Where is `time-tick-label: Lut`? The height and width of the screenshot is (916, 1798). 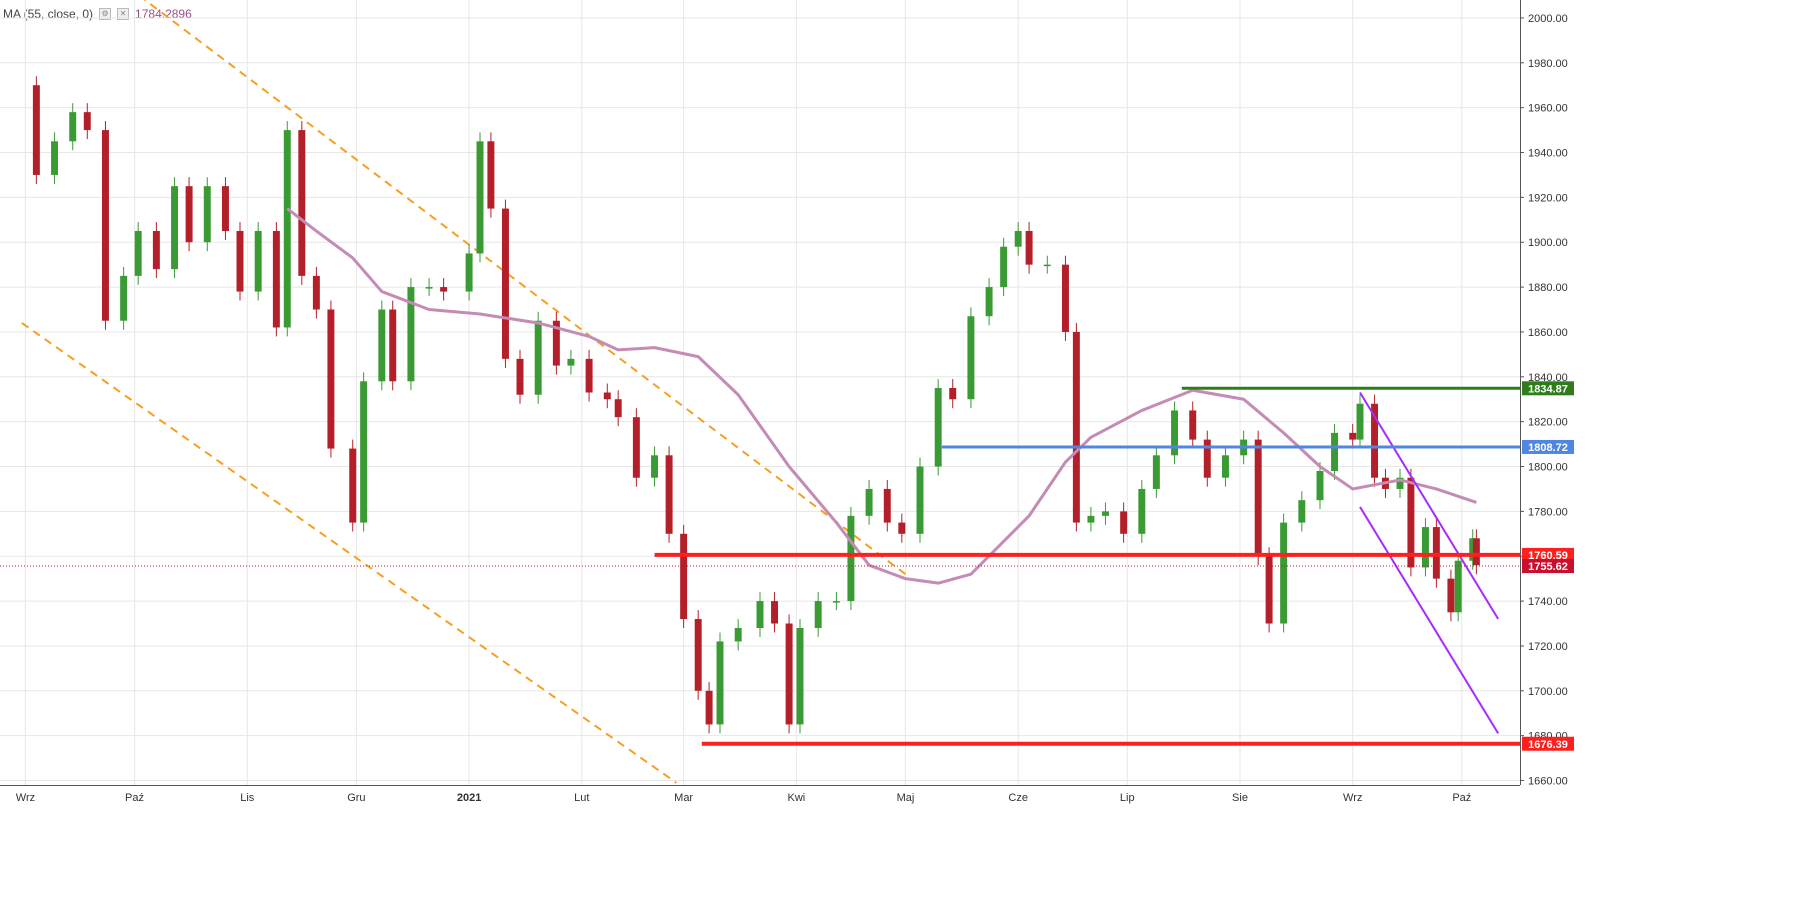
time-tick-label: Lut is located at coordinates (581, 798).